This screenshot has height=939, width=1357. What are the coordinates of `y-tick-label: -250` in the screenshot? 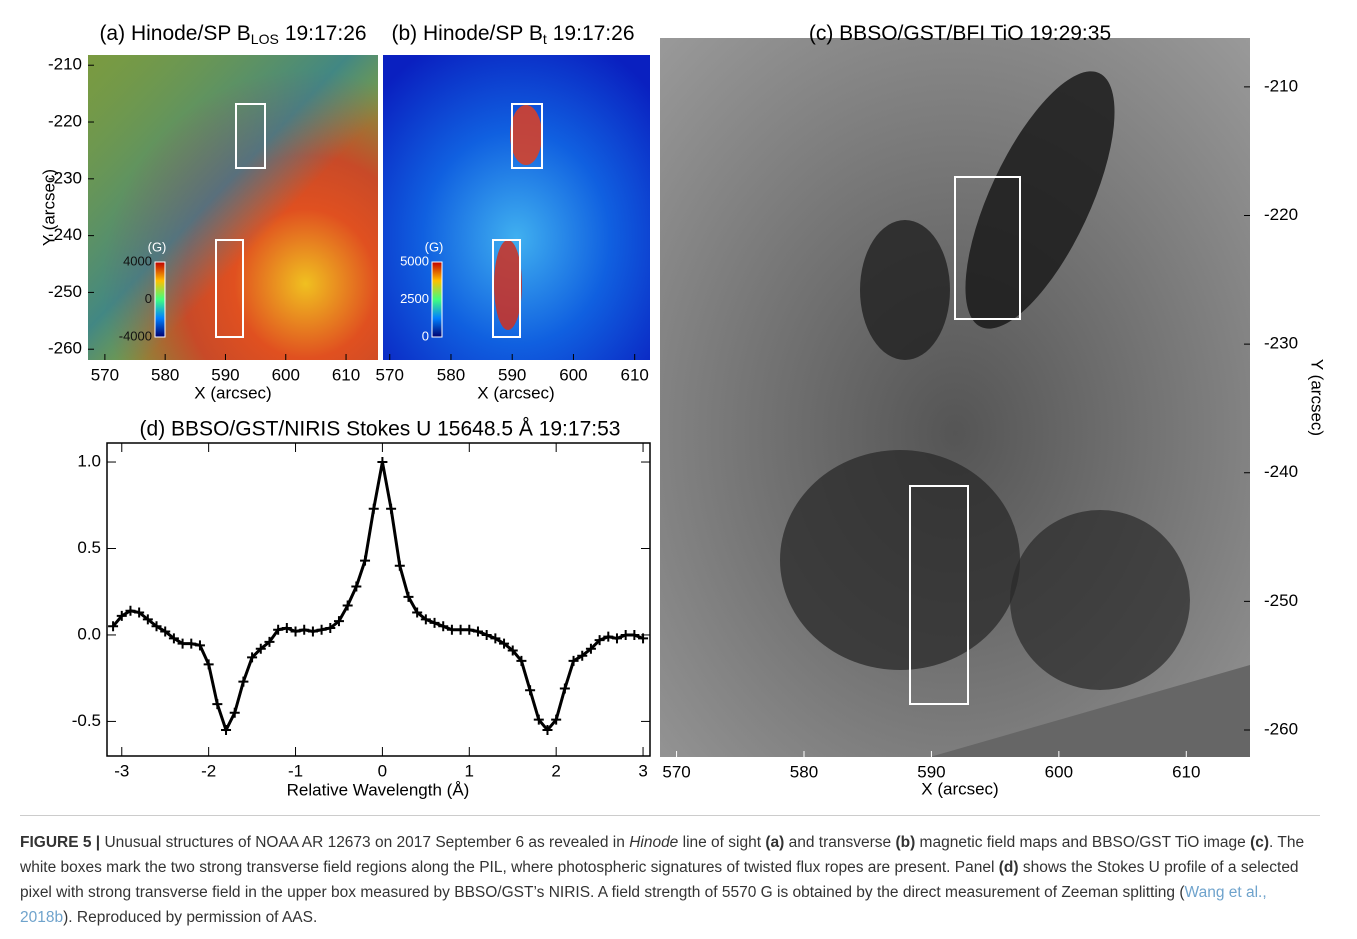 It's located at (65, 291).